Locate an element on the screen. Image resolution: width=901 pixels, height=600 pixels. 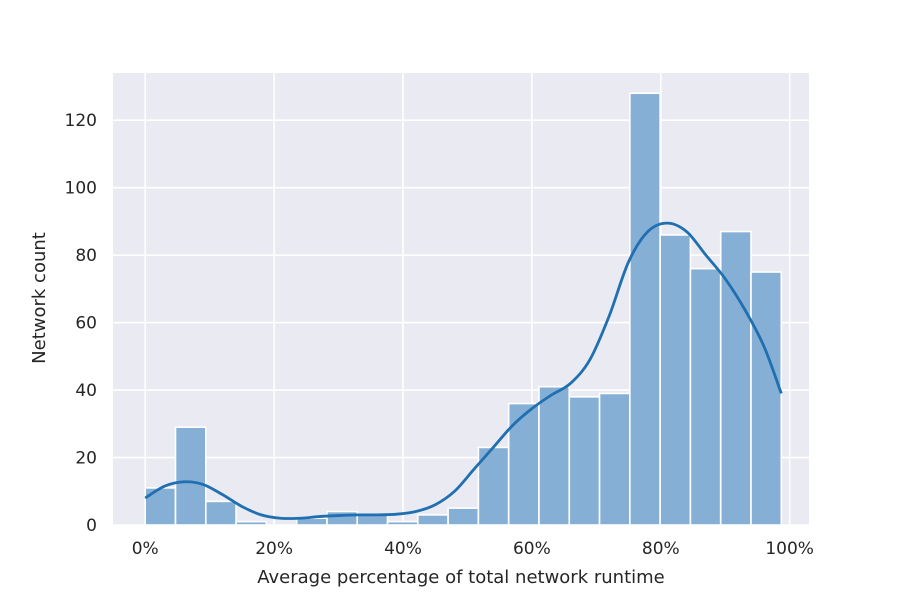
x-tick-label: 60% is located at coordinates (532, 549).